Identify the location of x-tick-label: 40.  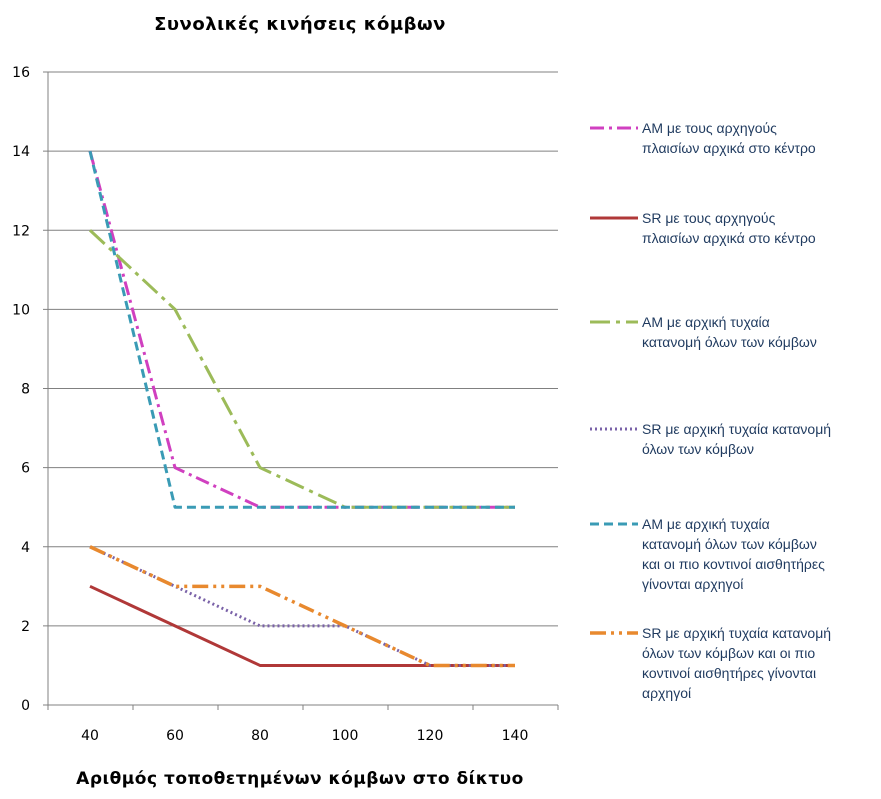
(90, 736).